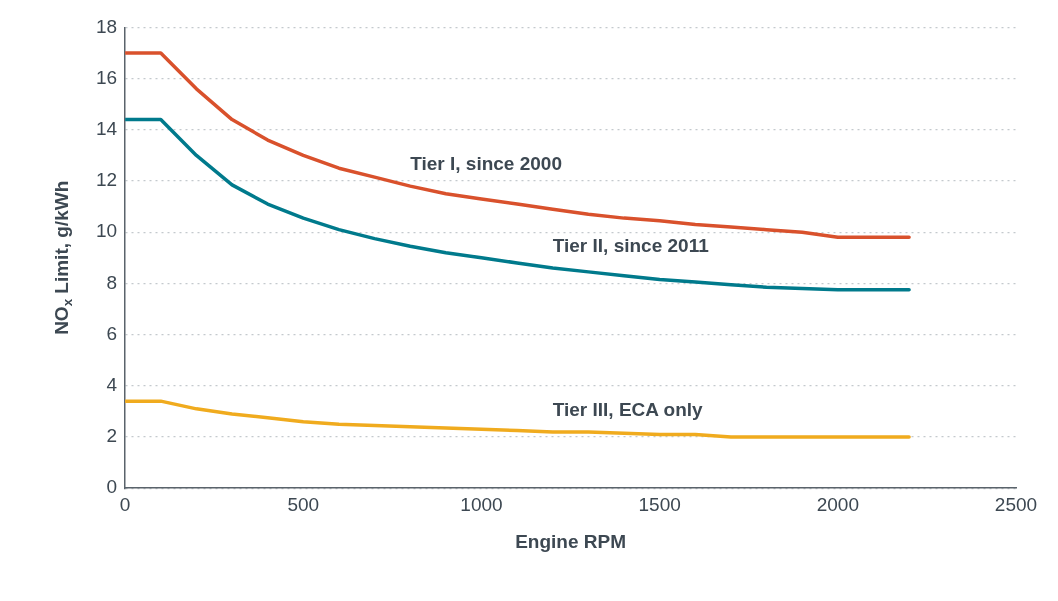 This screenshot has width=1058, height=601. I want to click on y-tick-label: 18, so click(106, 26).